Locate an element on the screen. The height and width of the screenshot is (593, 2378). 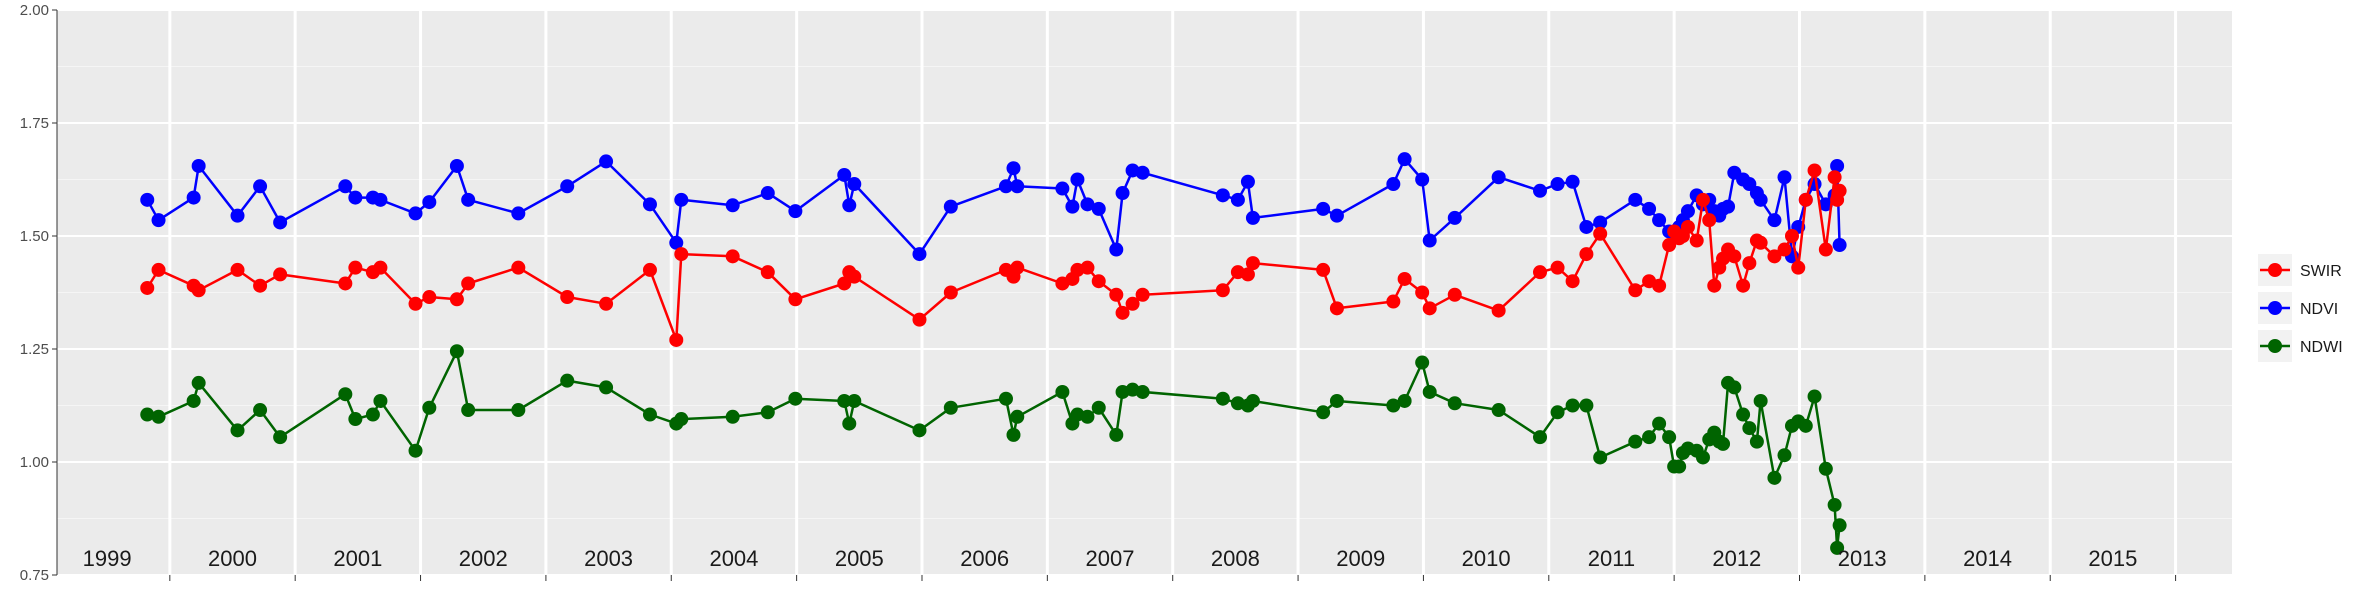
legend-item-ndwi: NDWI is located at coordinates (2300, 346).